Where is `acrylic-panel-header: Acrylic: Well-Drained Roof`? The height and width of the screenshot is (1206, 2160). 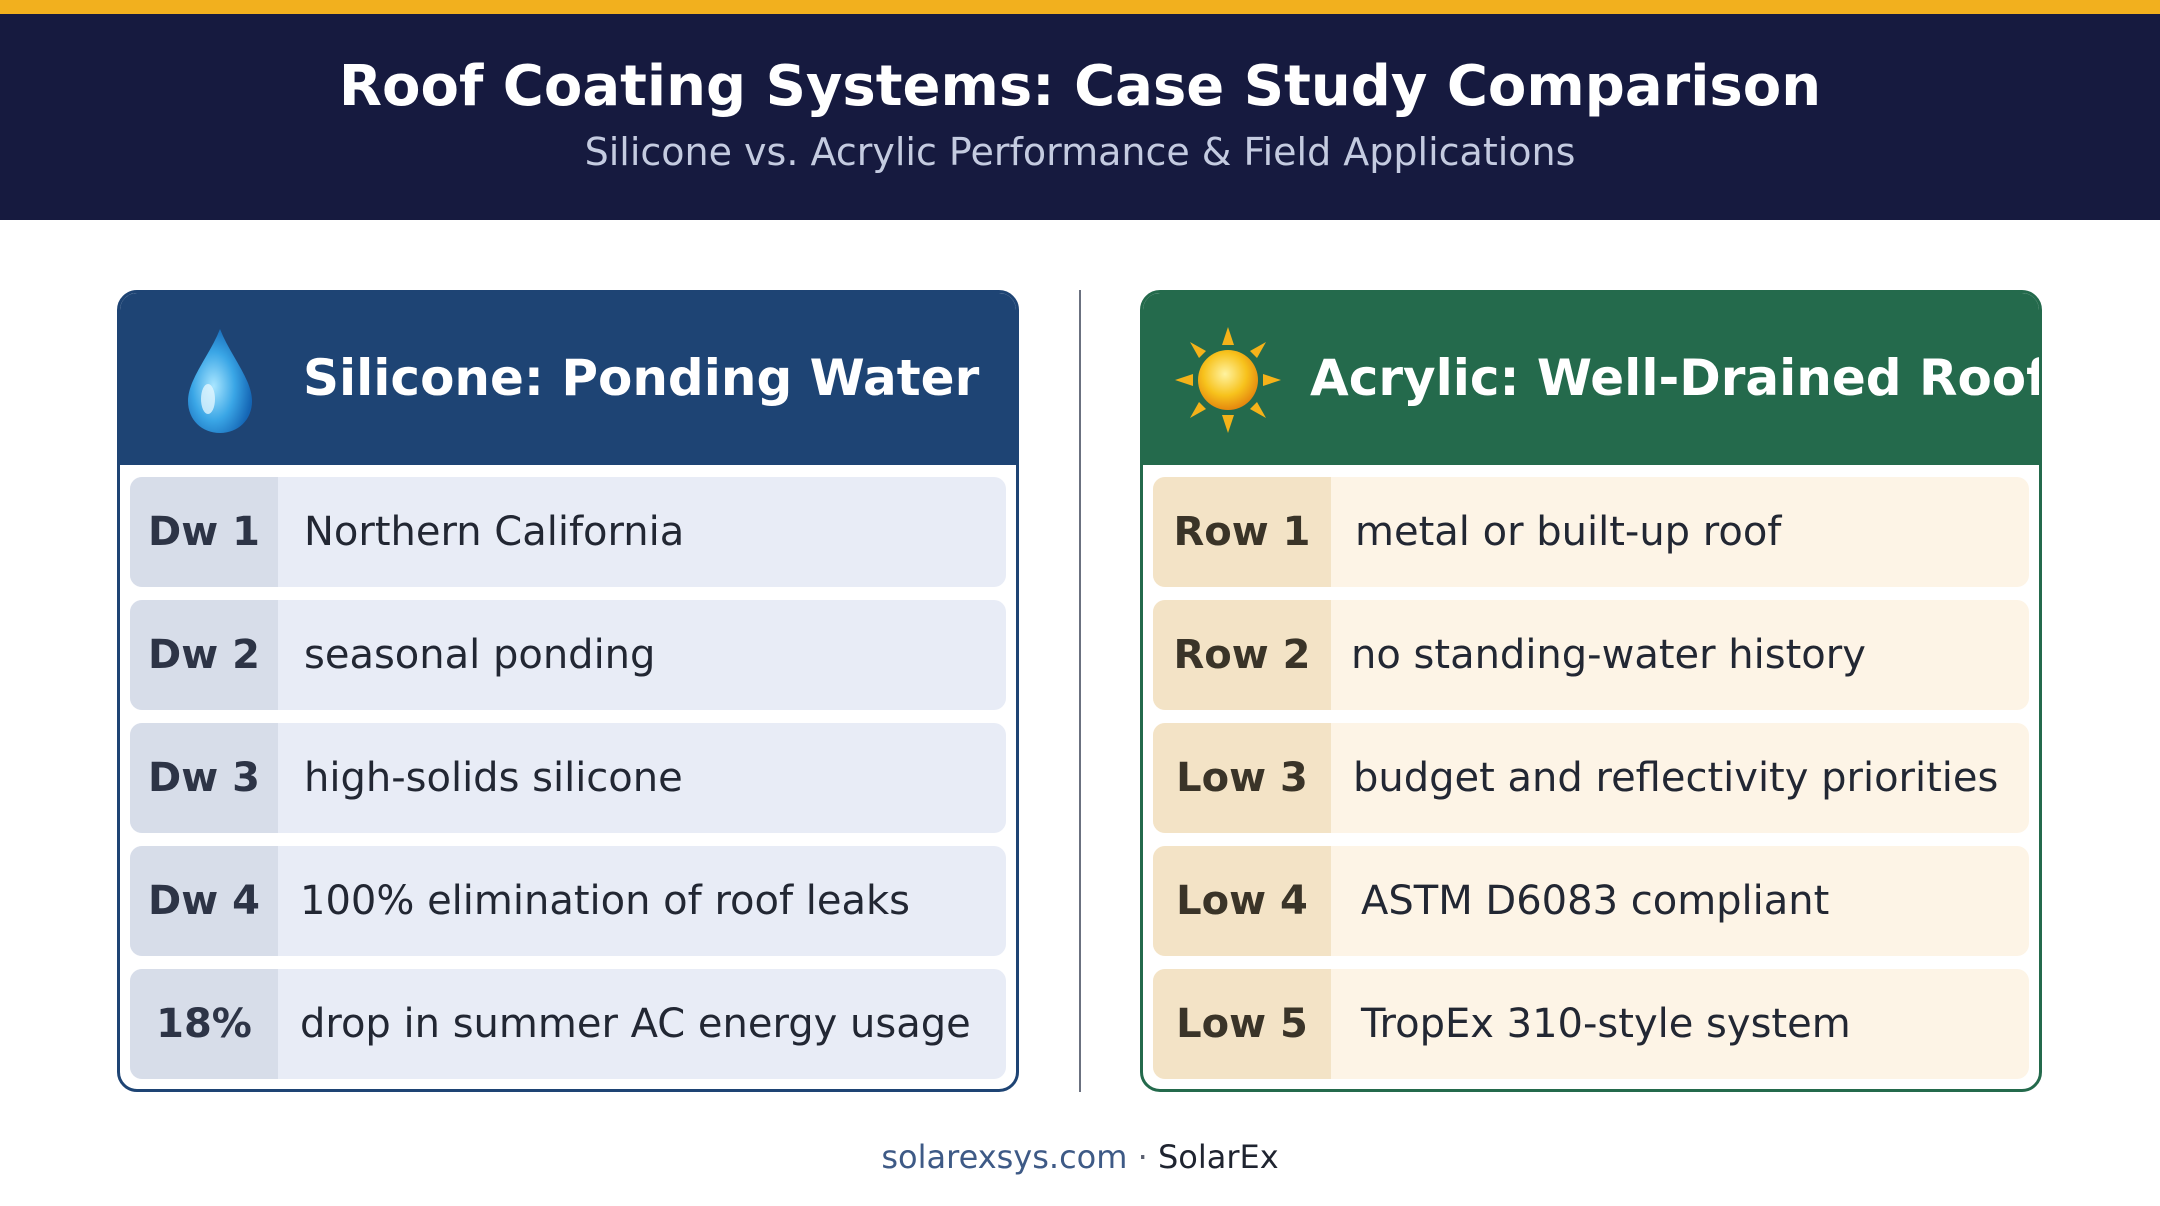 acrylic-panel-header: Acrylic: Well-Drained Roof is located at coordinates (1591, 379).